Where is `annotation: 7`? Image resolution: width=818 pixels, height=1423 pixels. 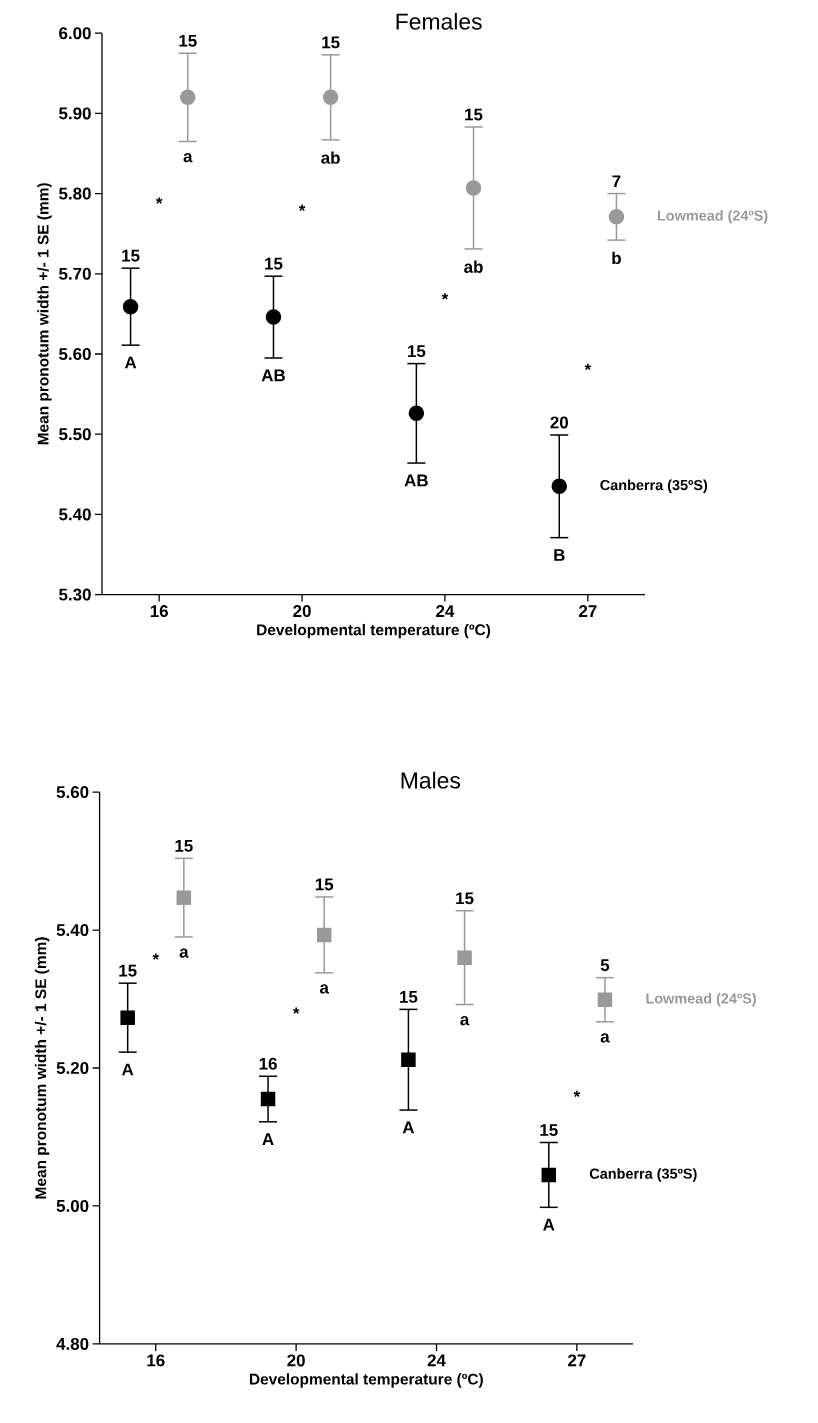 annotation: 7 is located at coordinates (616, 181).